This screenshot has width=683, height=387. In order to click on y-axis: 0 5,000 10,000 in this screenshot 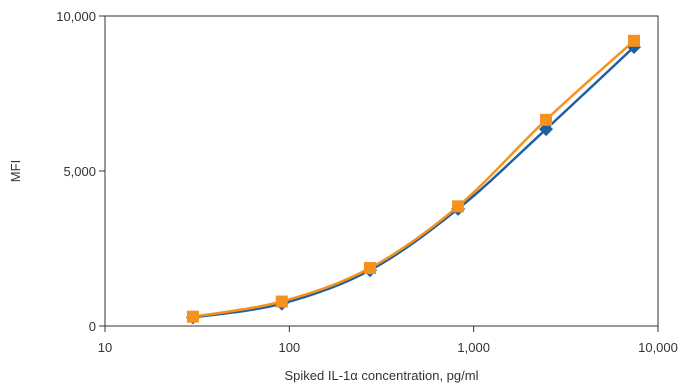, I will do `click(80, 171)`.